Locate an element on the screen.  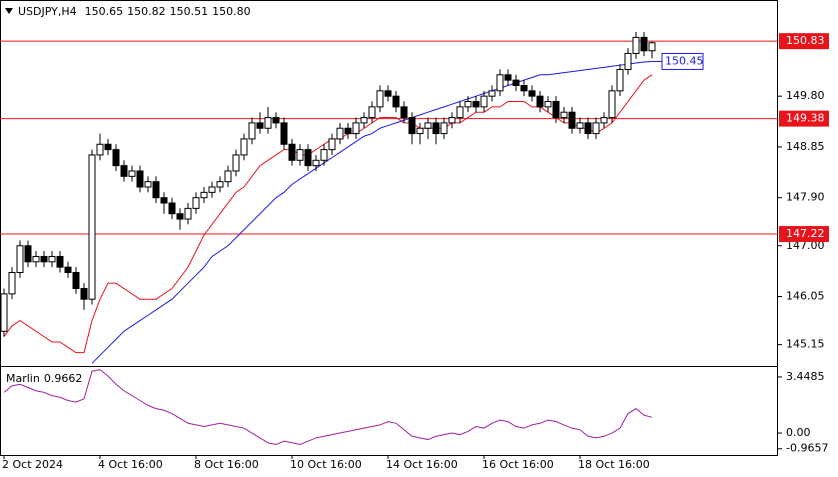
ma-label: 150.45 is located at coordinates (684, 60).